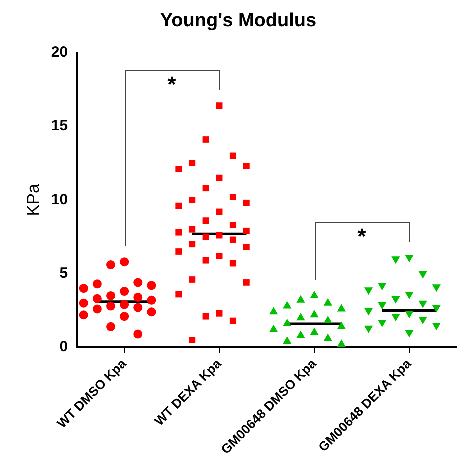 Image resolution: width=472 pixels, height=471 pixels. Describe the element at coordinates (59, 52) in the screenshot. I see `y-tick-label: 20` at that location.